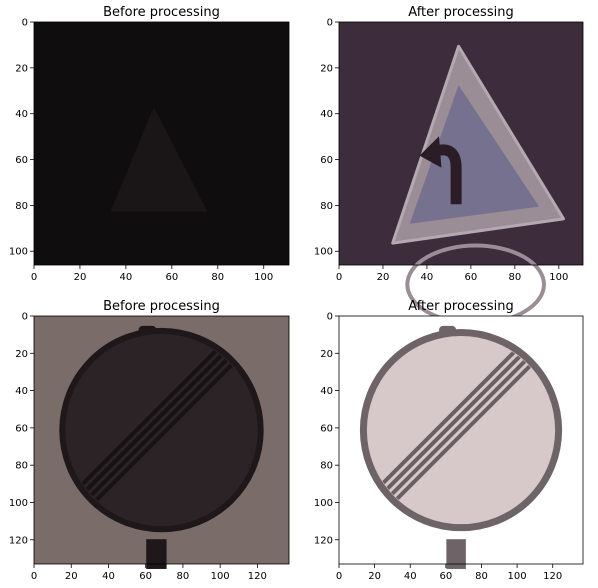  What do you see at coordinates (430, 152) in the screenshot?
I see `arrow-head` at bounding box center [430, 152].